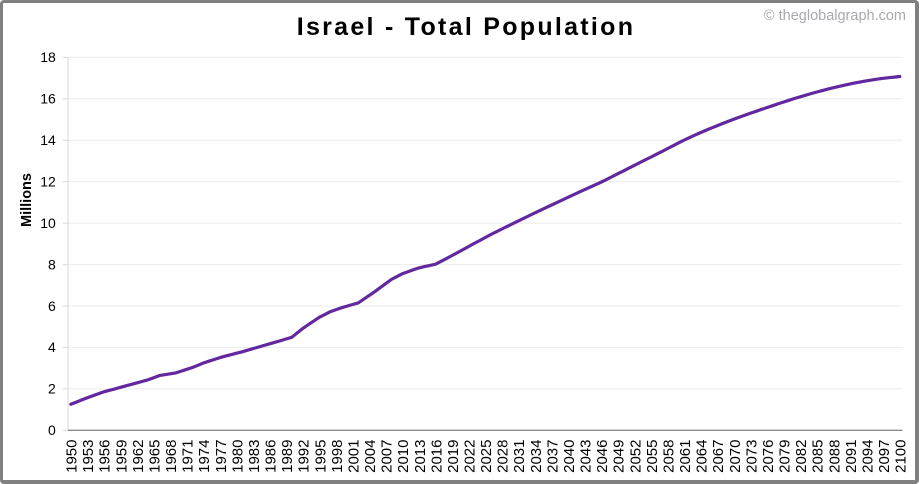  I want to click on svg-text: 2007, so click(387, 456).